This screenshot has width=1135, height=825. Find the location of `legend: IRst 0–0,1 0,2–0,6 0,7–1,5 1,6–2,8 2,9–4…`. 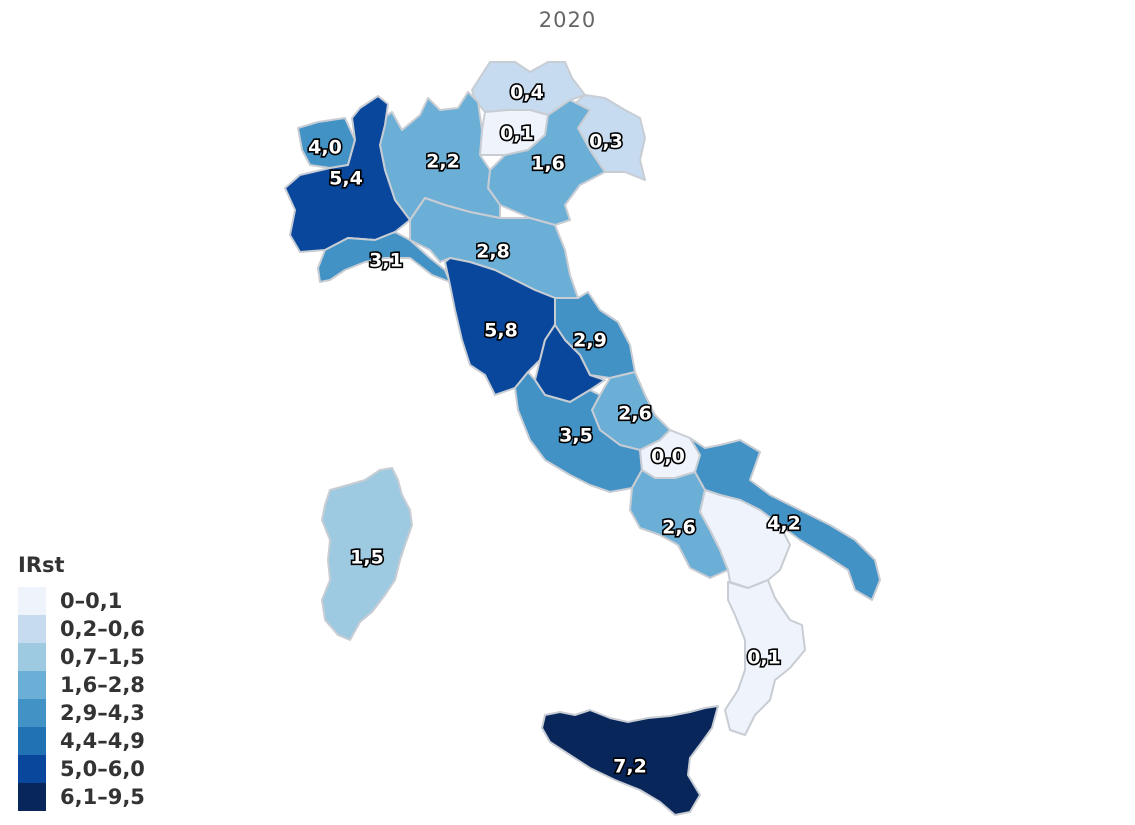

legend: IRst 0–0,1 0,2–0,6 0,7–1,5 1,6–2,8 2,9–4… is located at coordinates (81, 682).